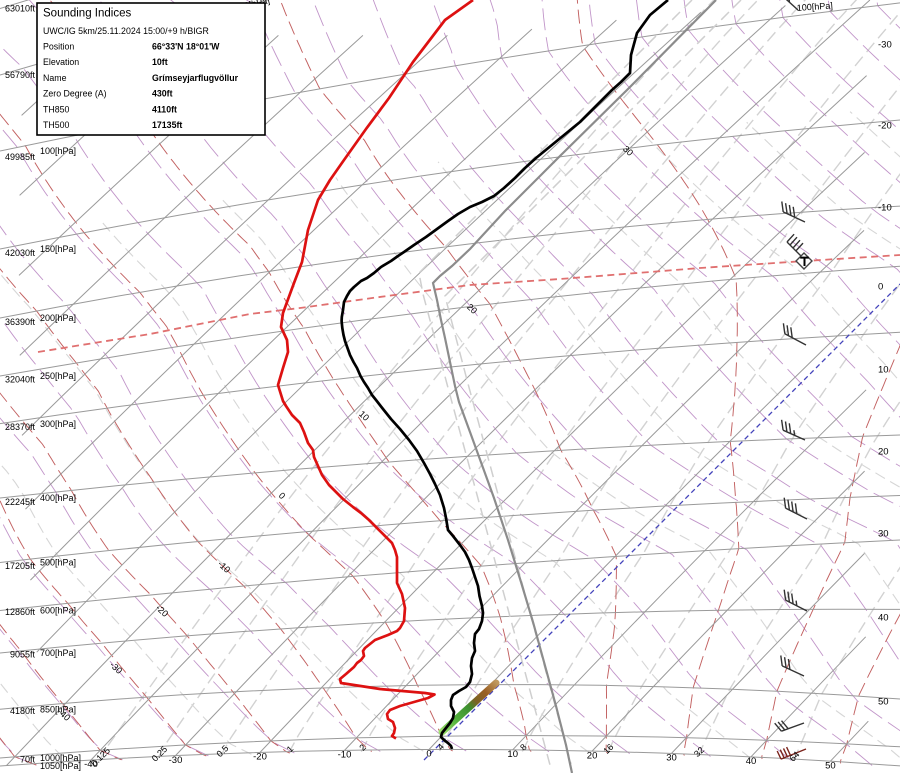  What do you see at coordinates (20, 322) in the screenshot?
I see `svg-text: 36390ft` at bounding box center [20, 322].